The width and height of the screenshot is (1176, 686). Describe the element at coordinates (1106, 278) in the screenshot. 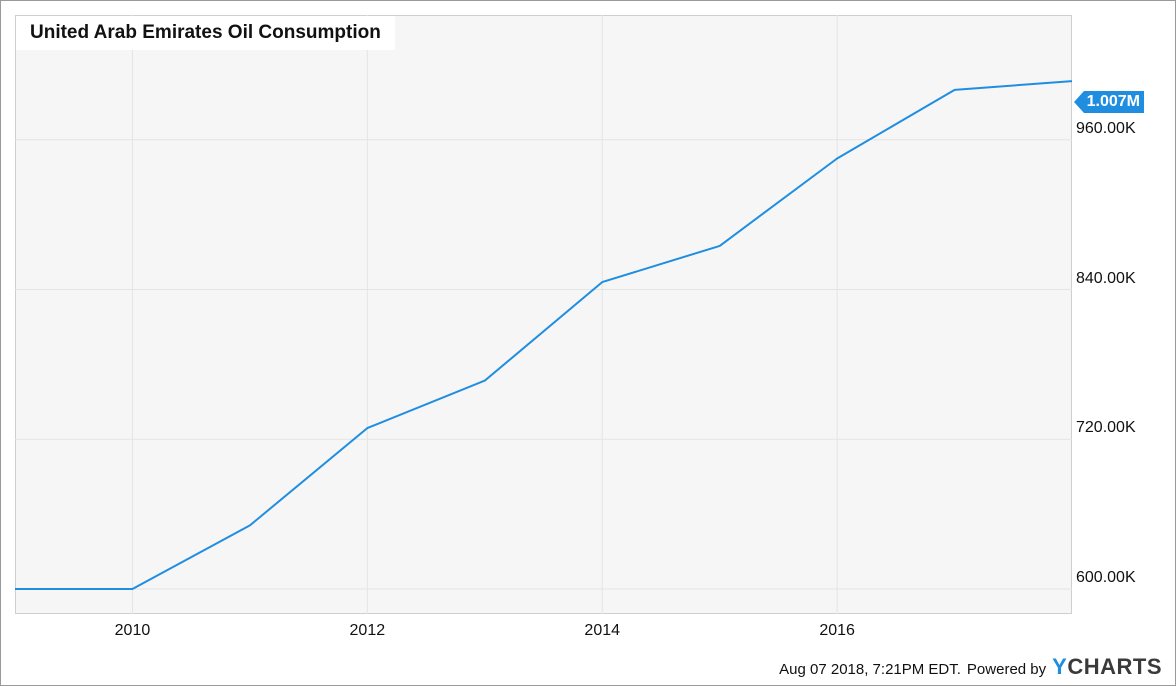

I see `y-tick-label: 840.00K` at that location.